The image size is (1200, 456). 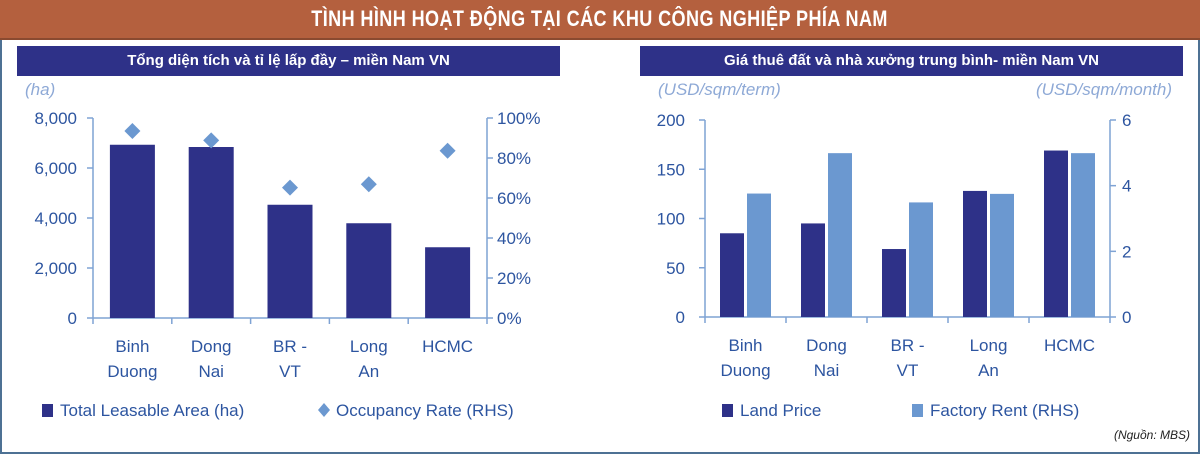 What do you see at coordinates (55, 168) in the screenshot?
I see `left-y-tick-label: 6,000` at bounding box center [55, 168].